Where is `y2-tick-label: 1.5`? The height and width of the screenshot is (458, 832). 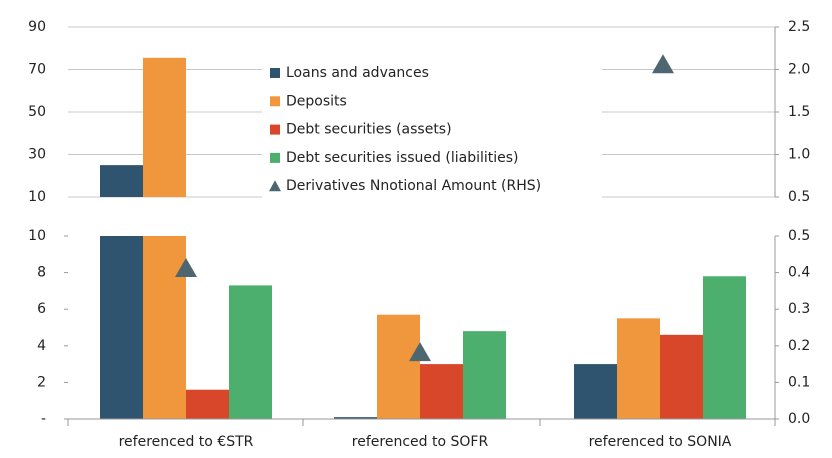 y2-tick-label: 1.5 is located at coordinates (799, 112).